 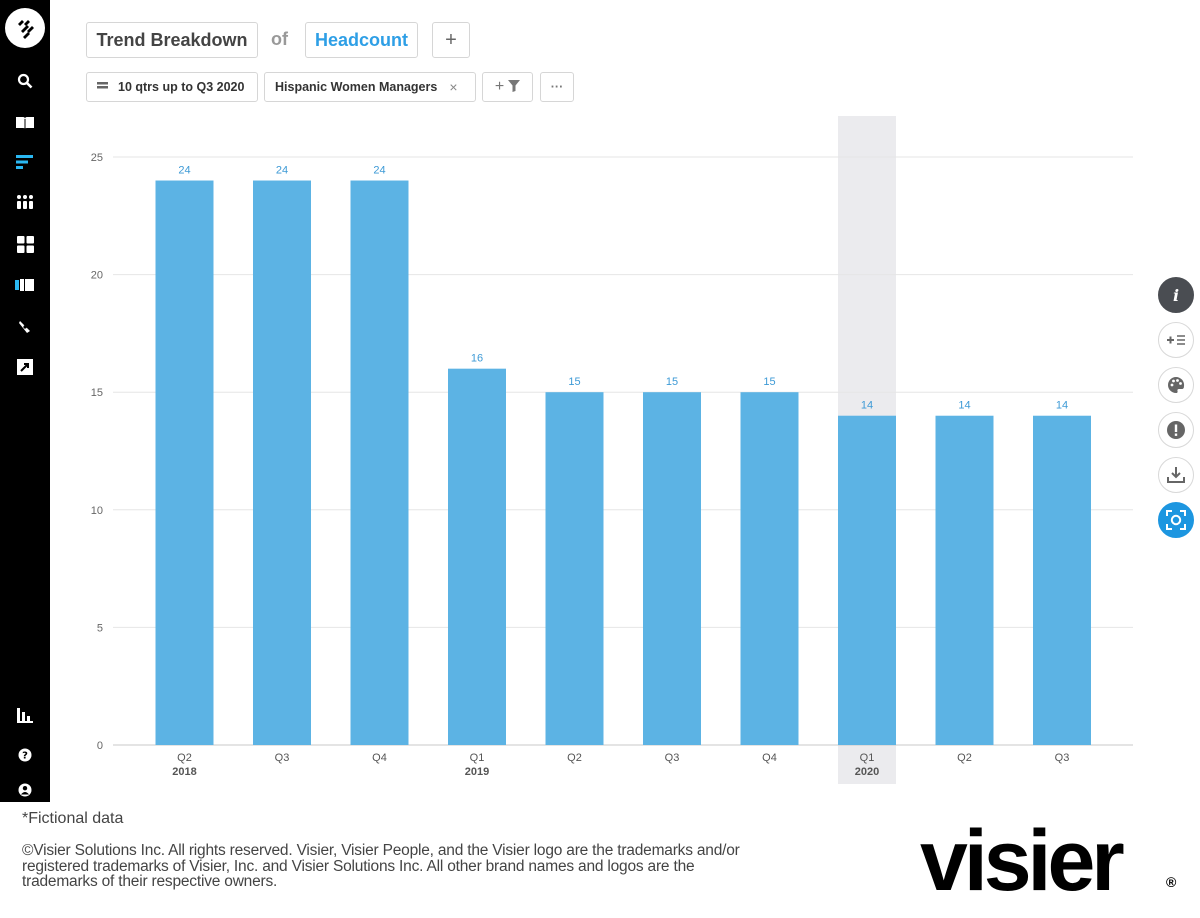 What do you see at coordinates (25, 367) in the screenshot?
I see `share-icon` at bounding box center [25, 367].